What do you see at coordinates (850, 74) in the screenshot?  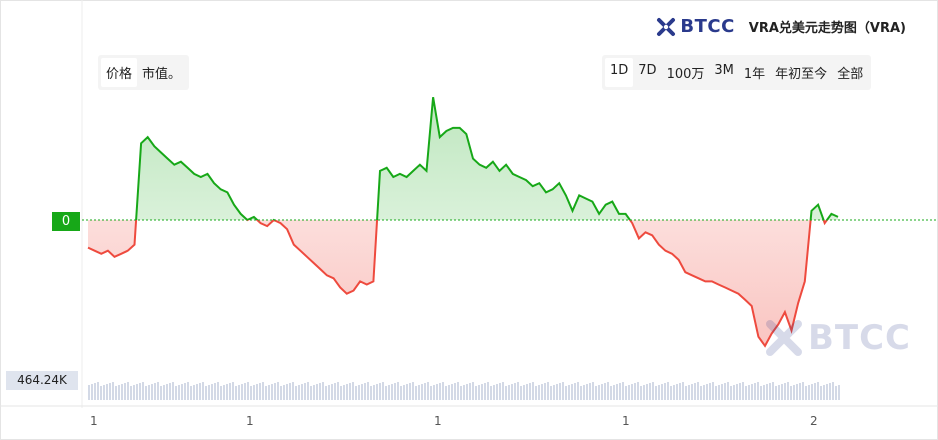 I see `range-option-all: 全部` at bounding box center [850, 74].